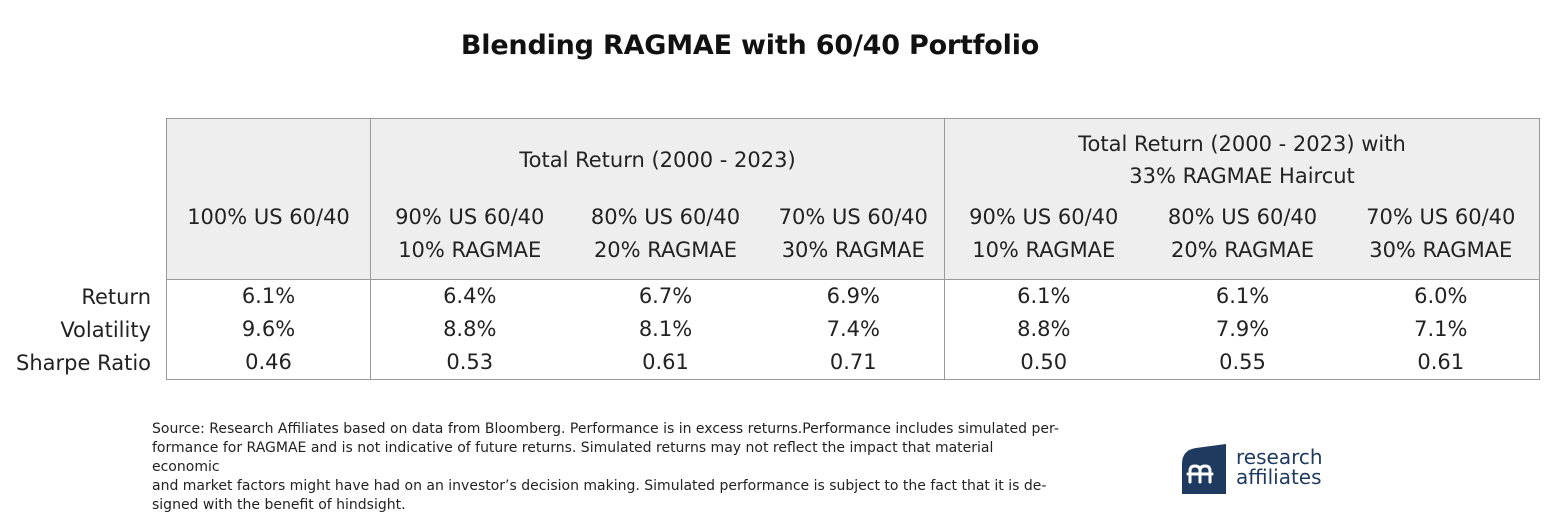 The height and width of the screenshot is (515, 1547). What do you see at coordinates (1279, 457) in the screenshot?
I see `logo-text-line1: research` at bounding box center [1279, 457].